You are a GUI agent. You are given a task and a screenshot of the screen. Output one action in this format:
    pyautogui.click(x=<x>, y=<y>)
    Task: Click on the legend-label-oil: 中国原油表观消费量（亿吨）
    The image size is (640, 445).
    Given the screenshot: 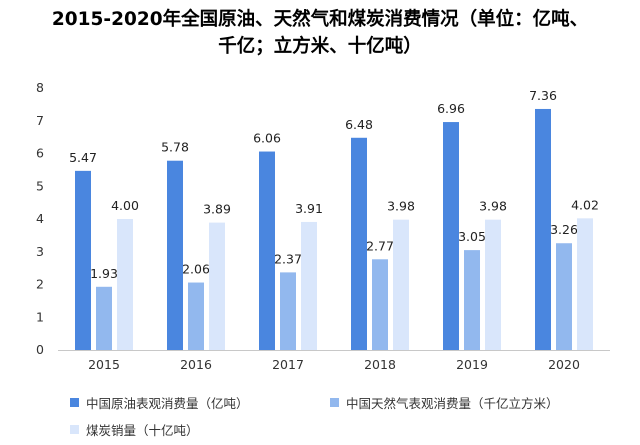 What is the action you would take?
    pyautogui.click(x=167, y=403)
    